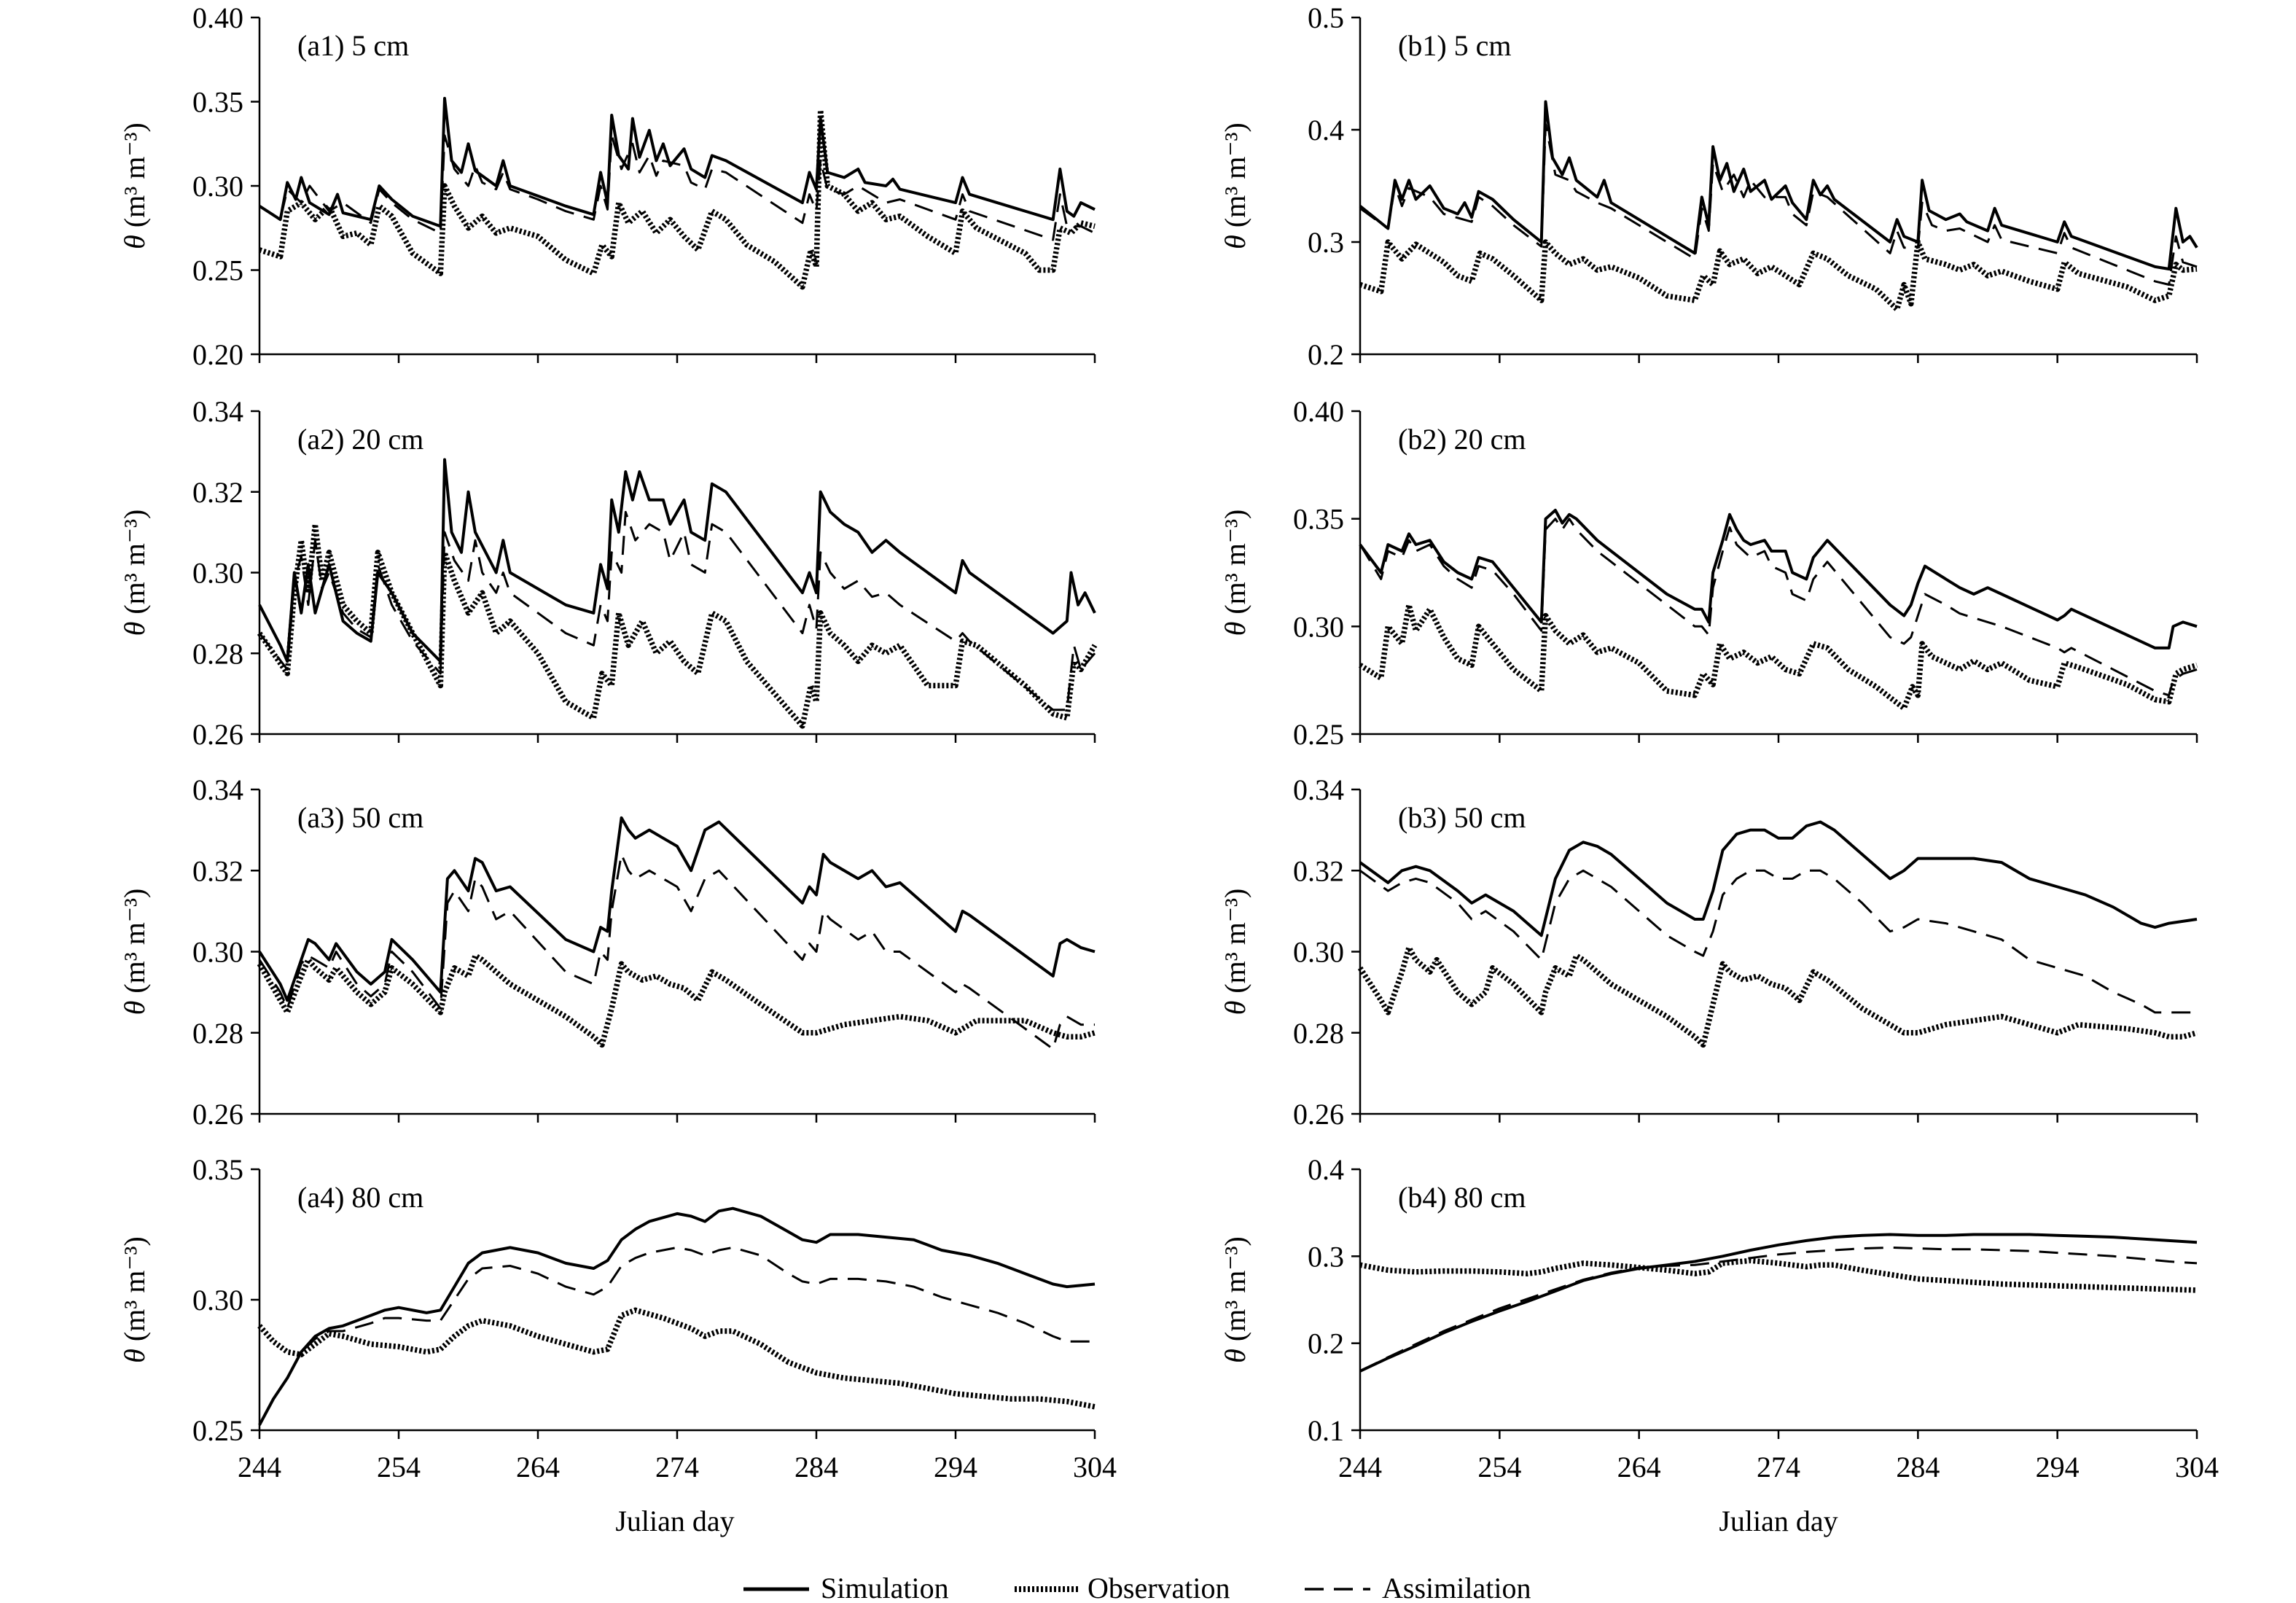  Describe the element at coordinates (218, 186) in the screenshot. I see `y-tick-label-a1: 0.30` at that location.